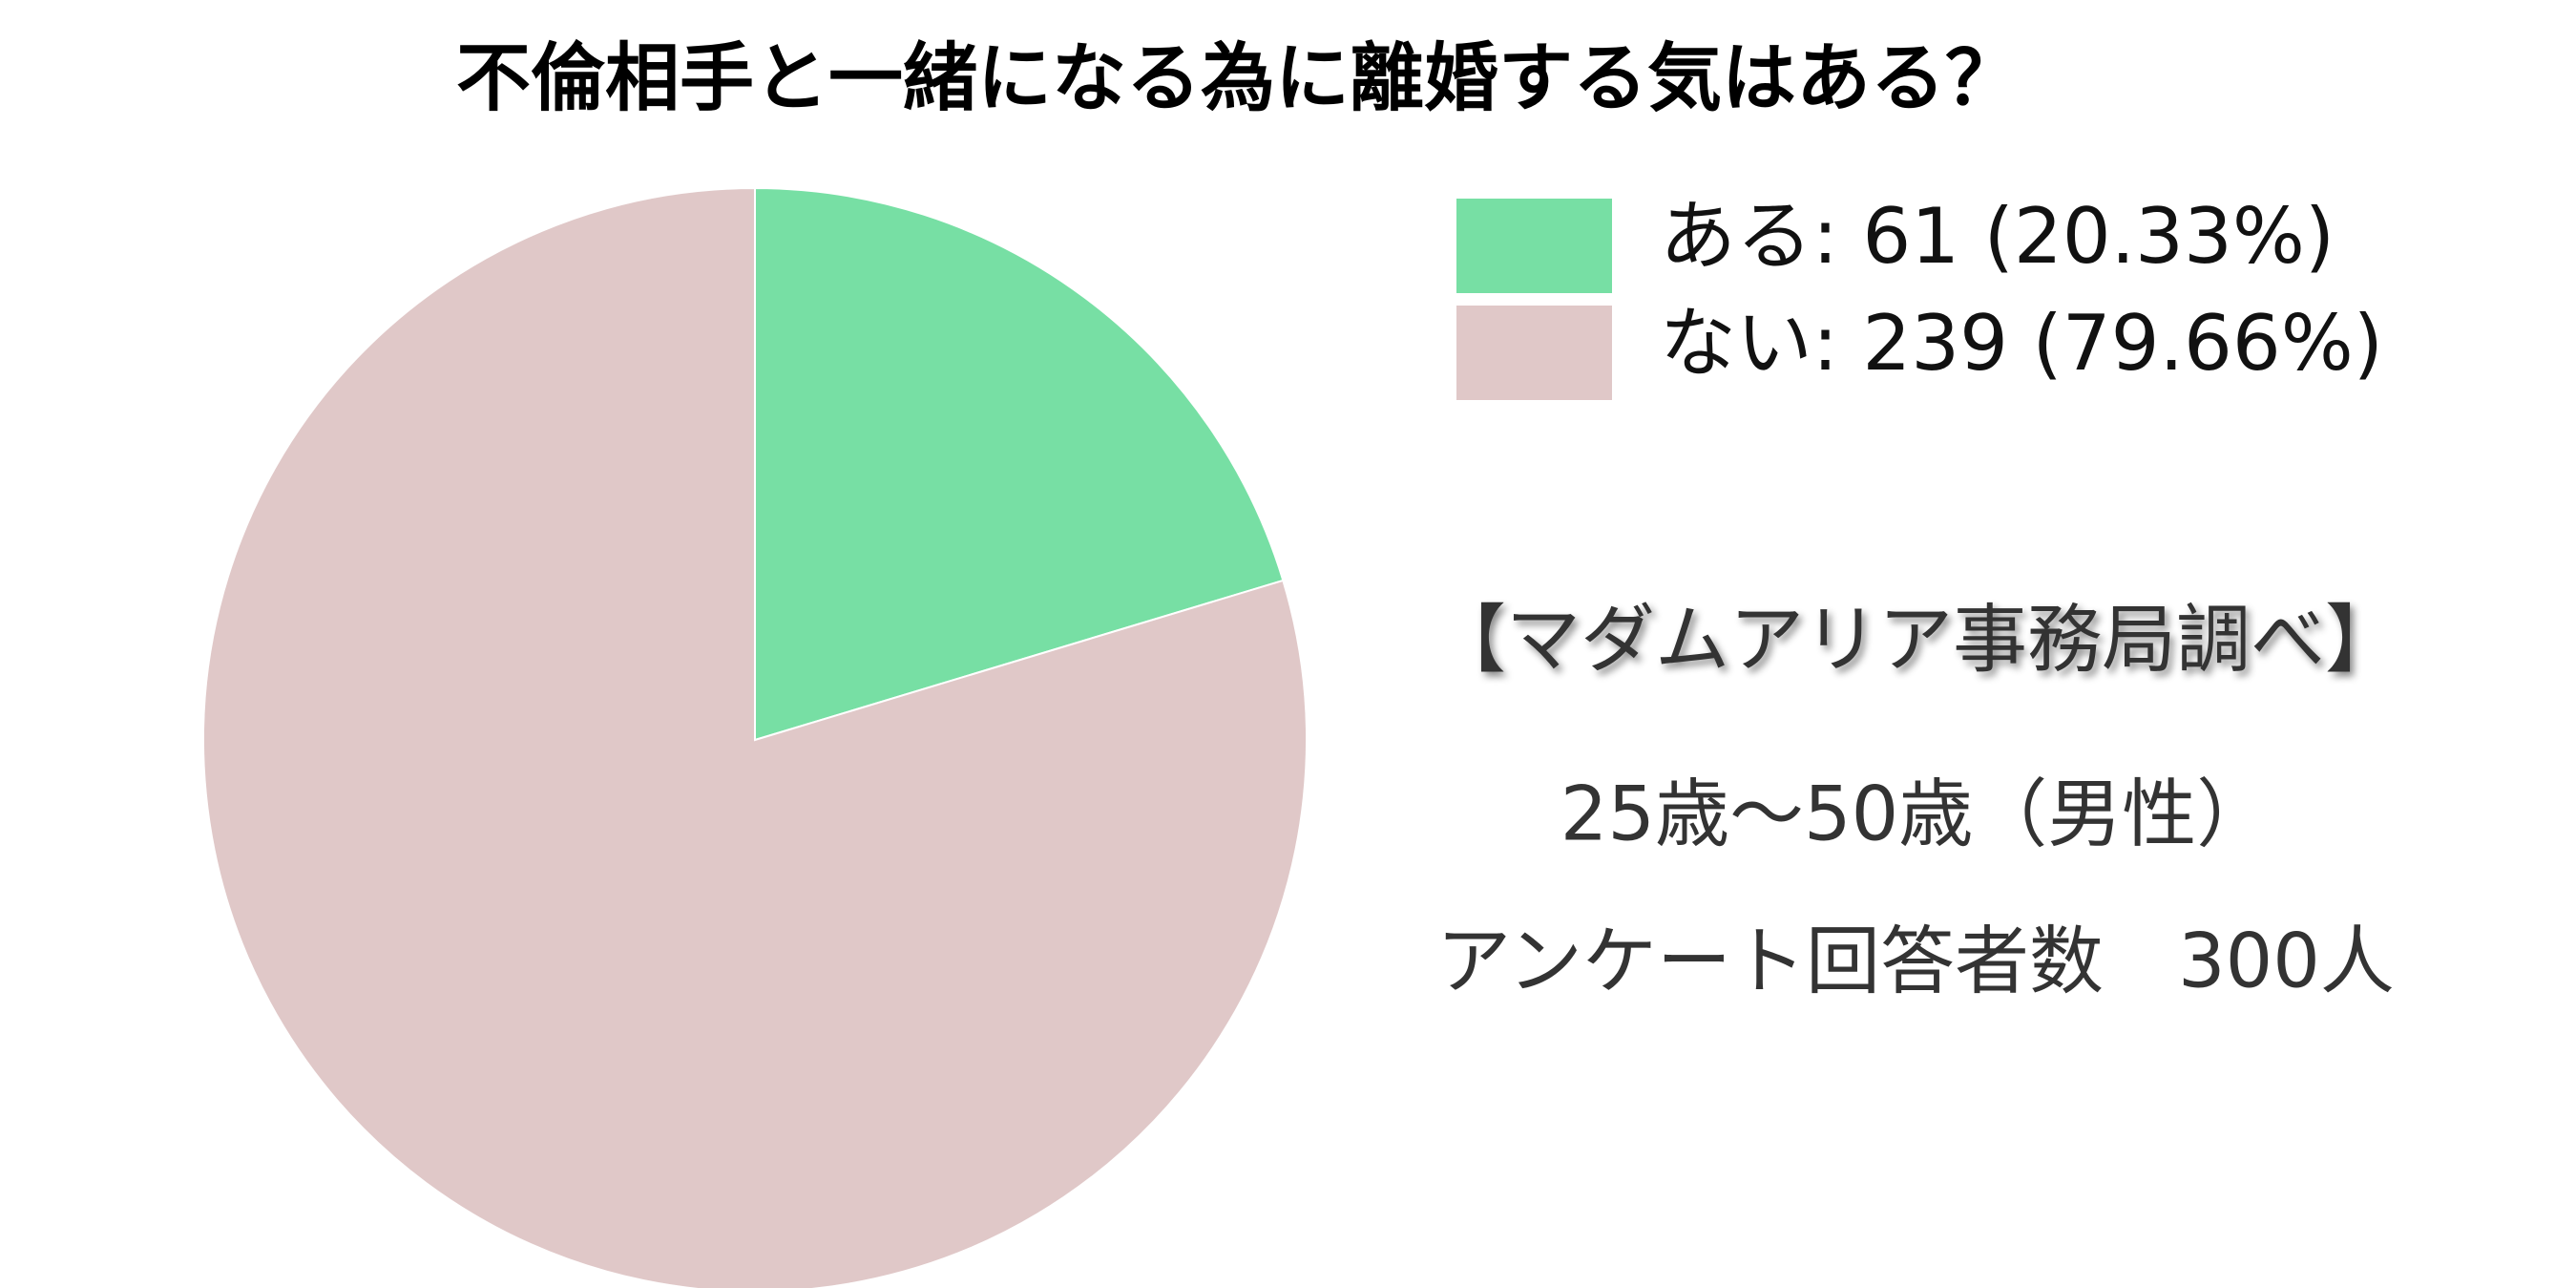 This screenshot has height=1288, width=2576. What do you see at coordinates (1916, 814) in the screenshot?
I see `annotation: 25歳～50歳（男性）` at bounding box center [1916, 814].